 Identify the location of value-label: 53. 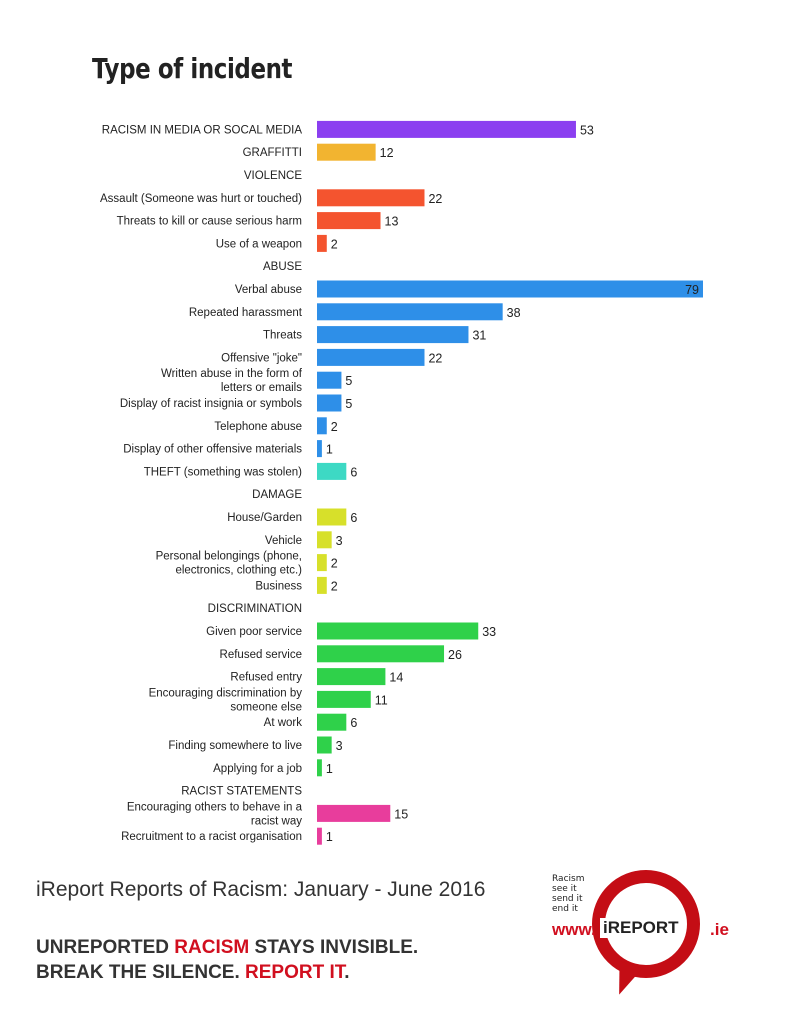
(587, 130).